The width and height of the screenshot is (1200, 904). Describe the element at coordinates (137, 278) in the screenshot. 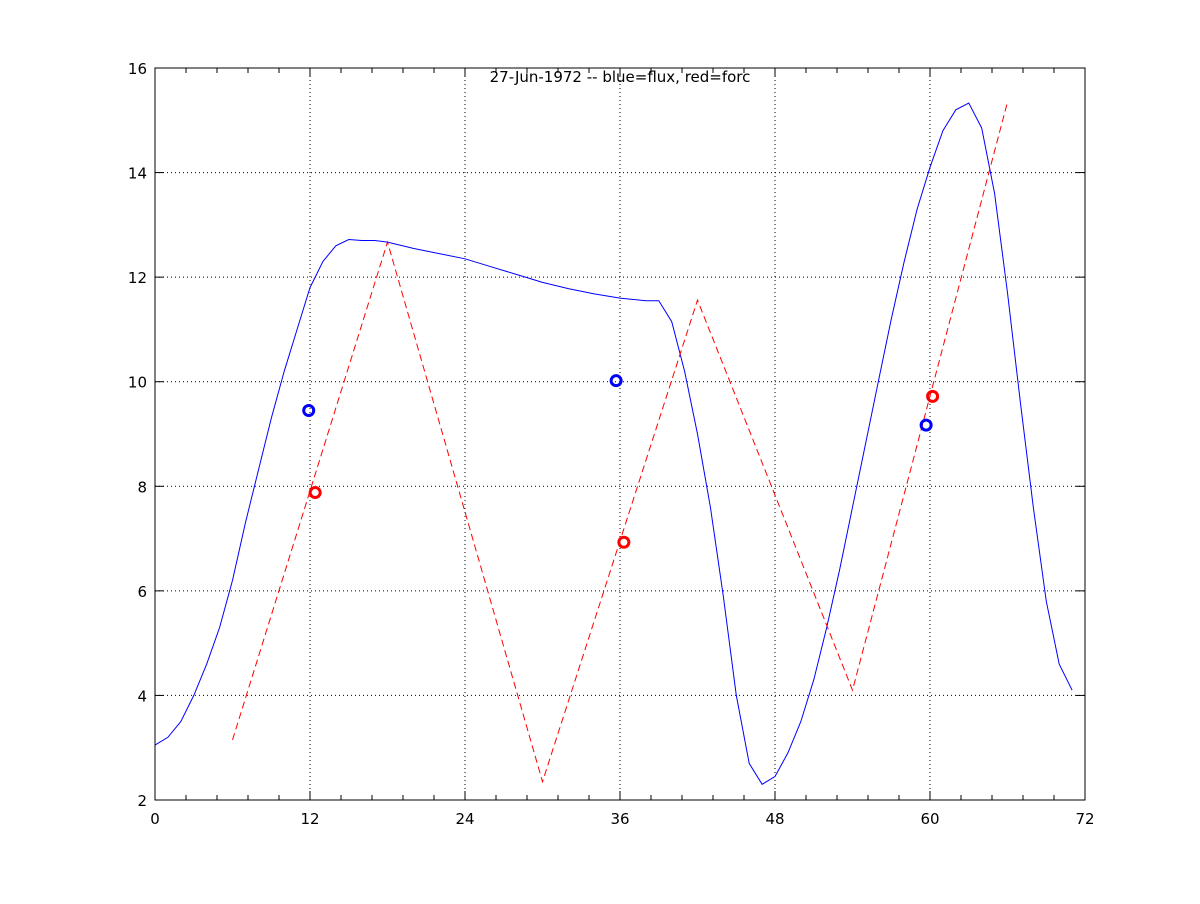

I see `y-tick-label: 12` at that location.